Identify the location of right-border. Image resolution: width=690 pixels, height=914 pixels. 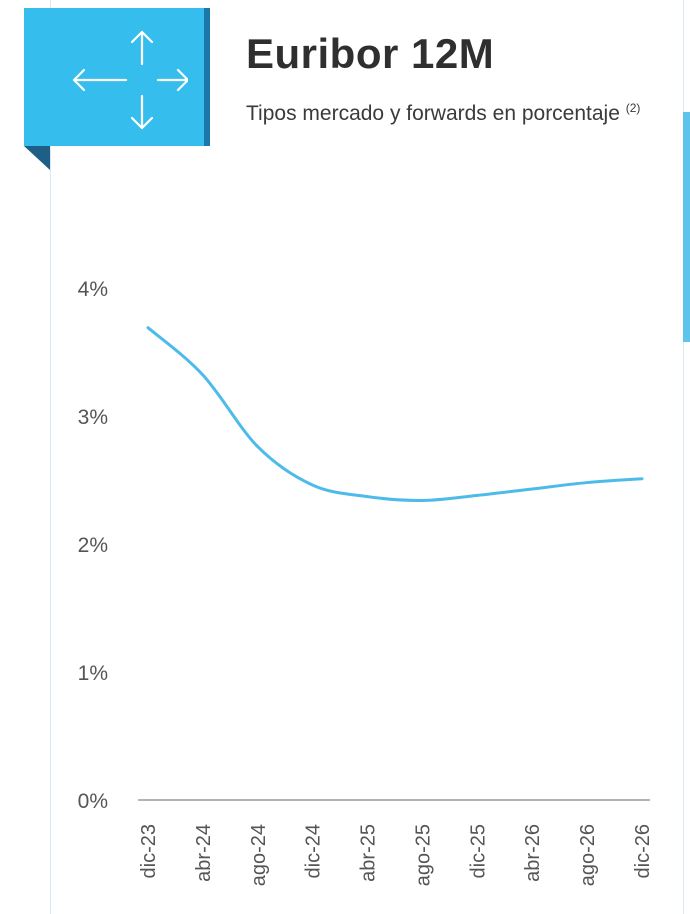
(683, 457).